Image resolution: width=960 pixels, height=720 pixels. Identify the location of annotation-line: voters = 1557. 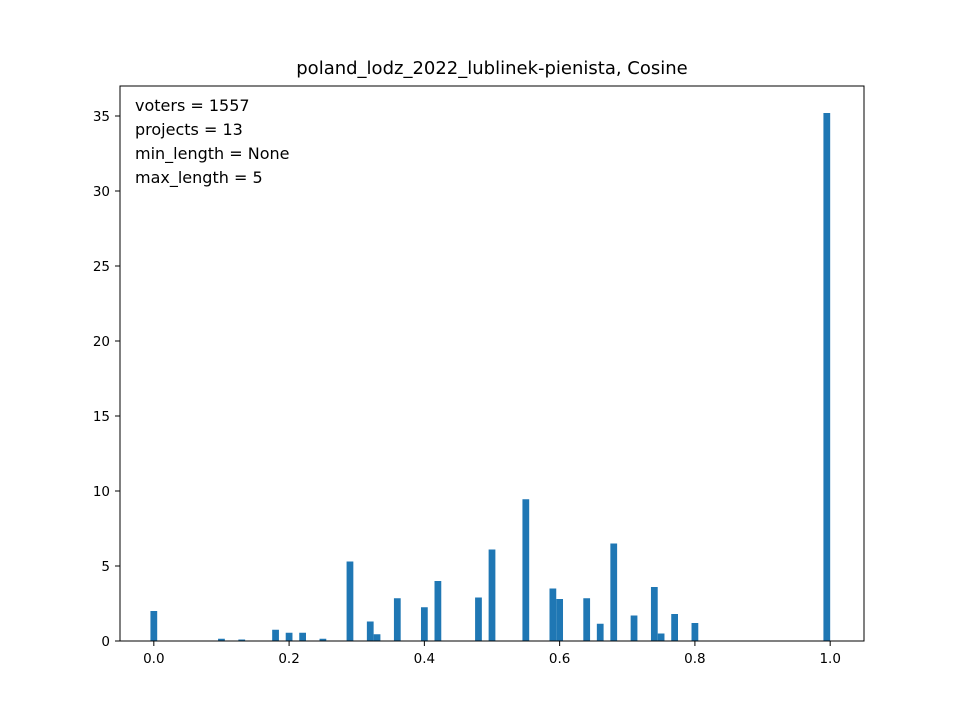
(192, 105).